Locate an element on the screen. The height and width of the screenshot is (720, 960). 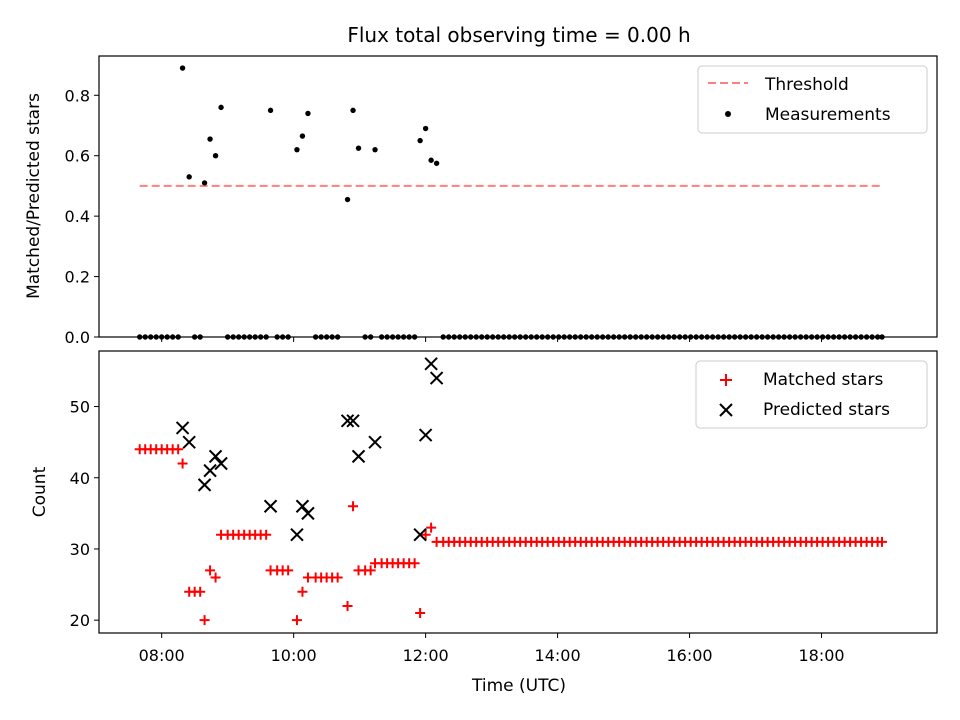
top-legend-box is located at coordinates (812, 99).